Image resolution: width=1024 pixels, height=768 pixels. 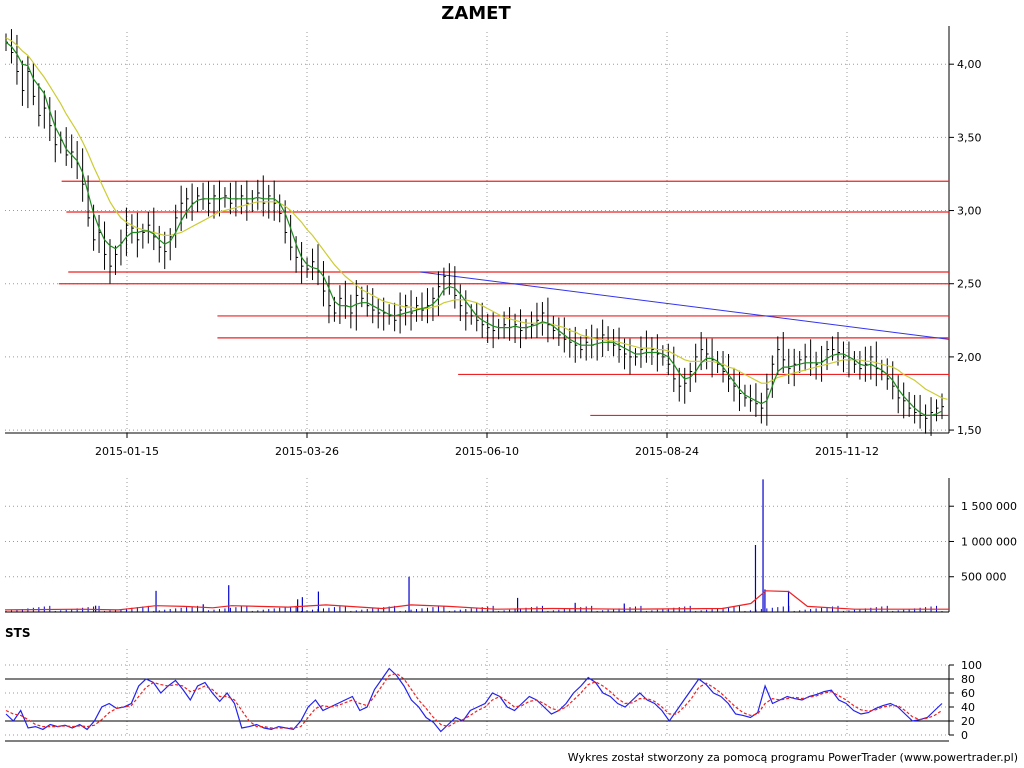 What do you see at coordinates (968, 679) in the screenshot?
I see `sts-ytick-label: 80` at bounding box center [968, 679].